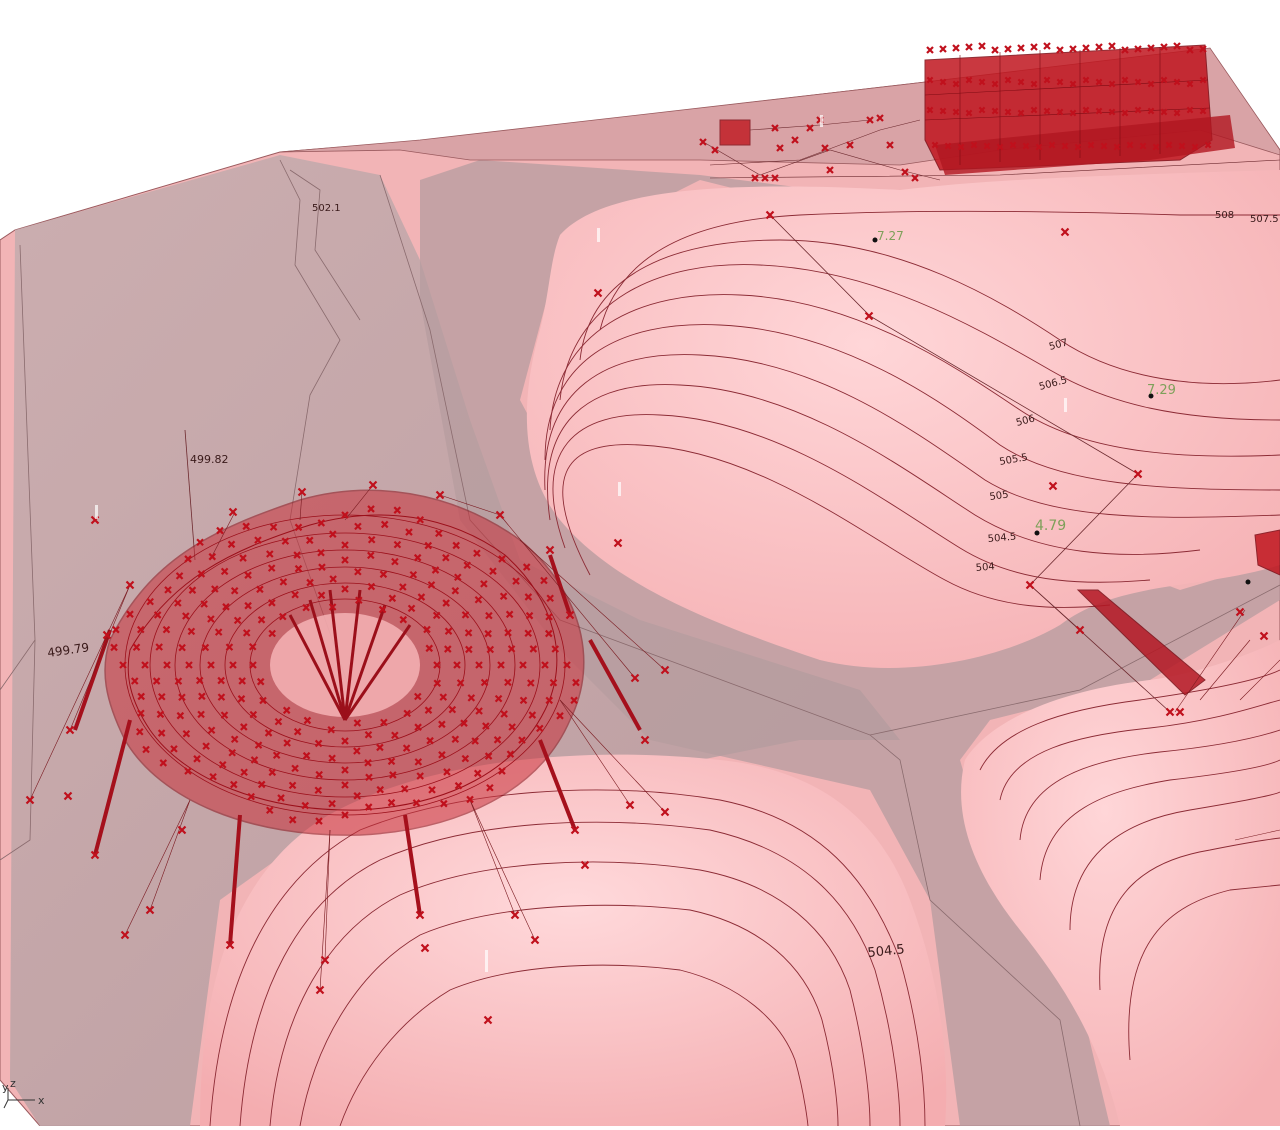  What do you see at coordinates (1227, 685) in the screenshot?
I see `right-edge-structure` at bounding box center [1227, 685].